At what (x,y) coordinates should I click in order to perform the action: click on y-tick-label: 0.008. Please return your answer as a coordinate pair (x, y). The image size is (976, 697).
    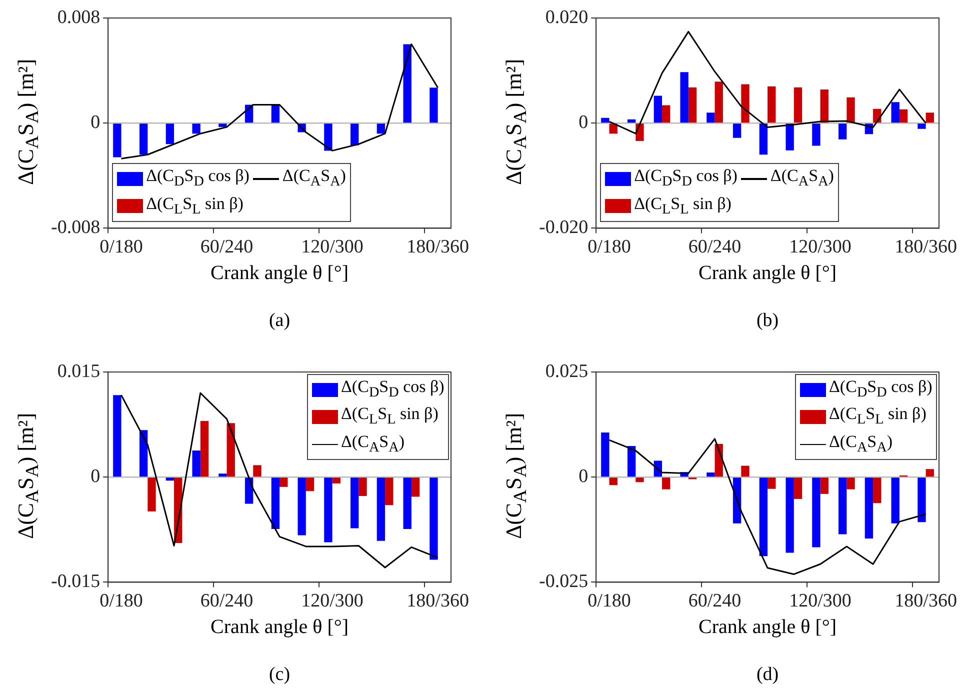
    Looking at the image, I should click on (78, 17).